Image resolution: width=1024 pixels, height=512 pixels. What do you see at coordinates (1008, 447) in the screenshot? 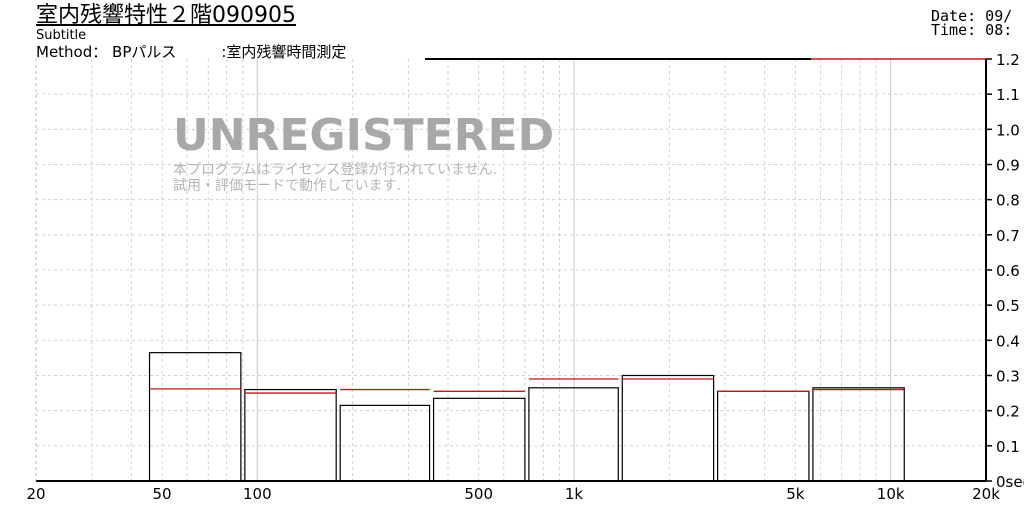
I see `y-tick-label: 0.1` at bounding box center [1008, 447].